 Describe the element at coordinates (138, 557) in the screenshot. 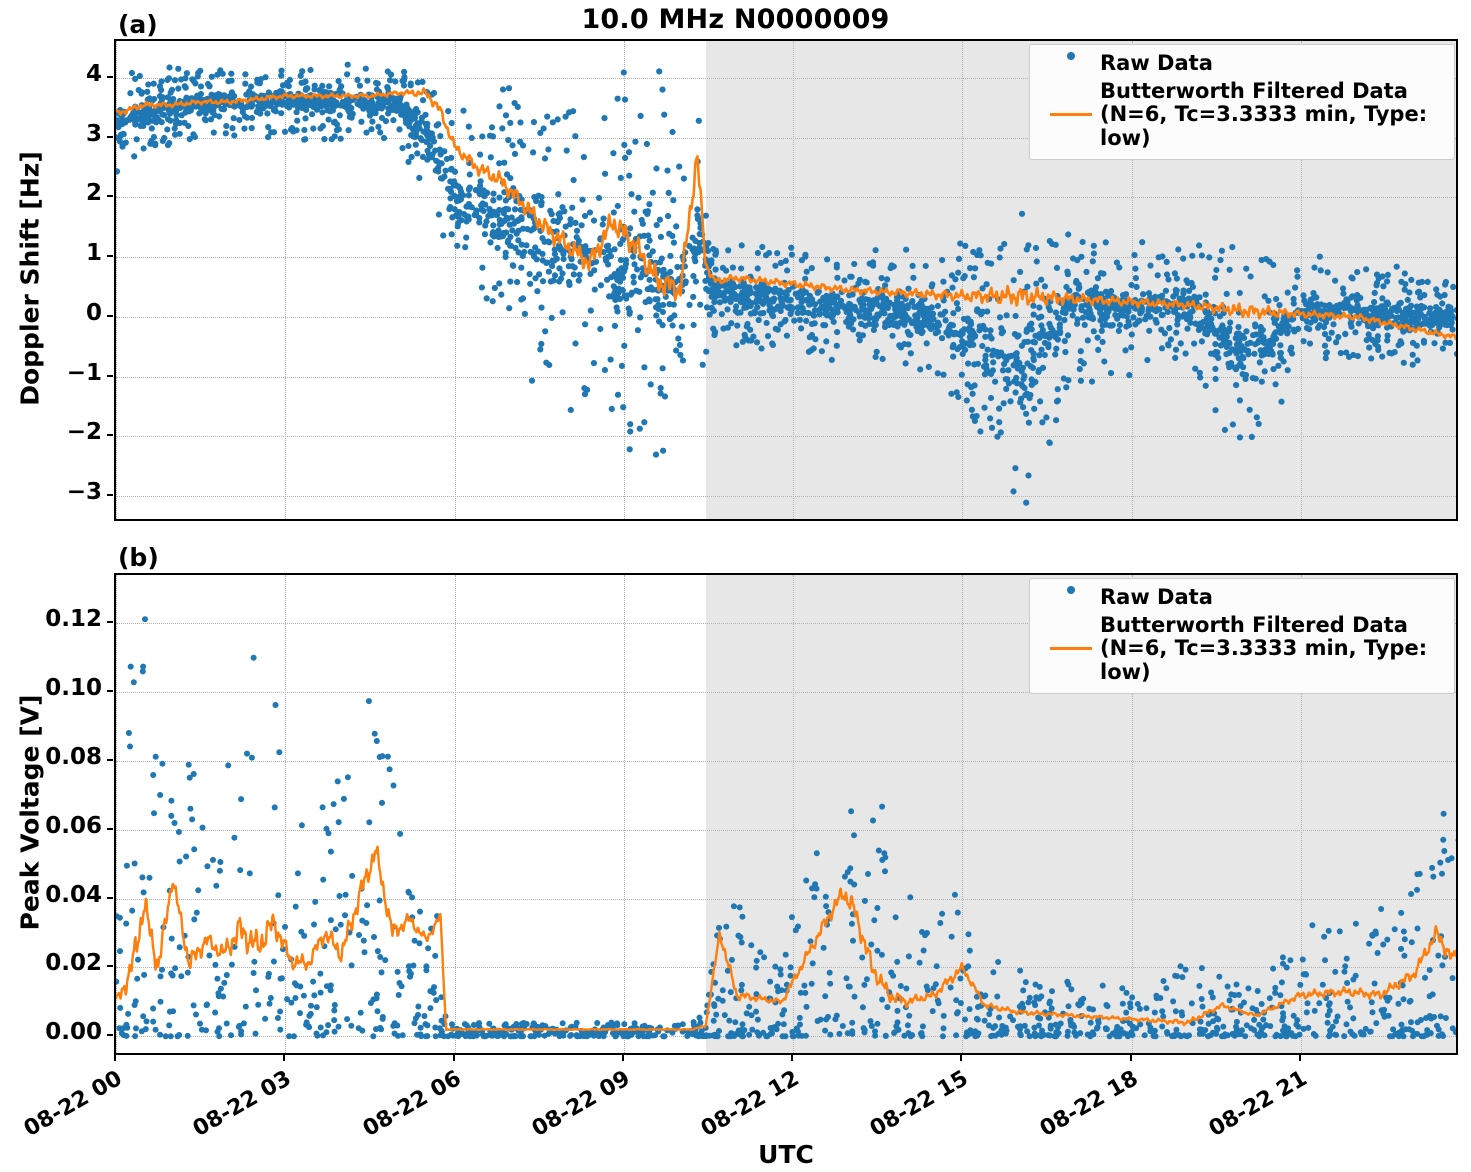

I see `panel-b-label: (b)` at that location.